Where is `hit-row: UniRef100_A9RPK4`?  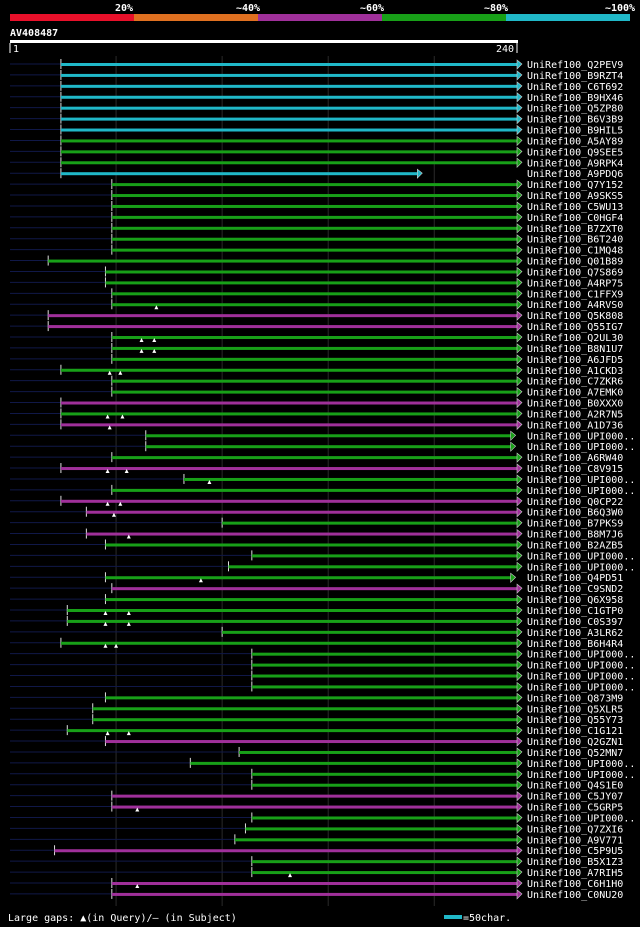 hit-row: UniRef100_A9RPK4 is located at coordinates (316, 163).